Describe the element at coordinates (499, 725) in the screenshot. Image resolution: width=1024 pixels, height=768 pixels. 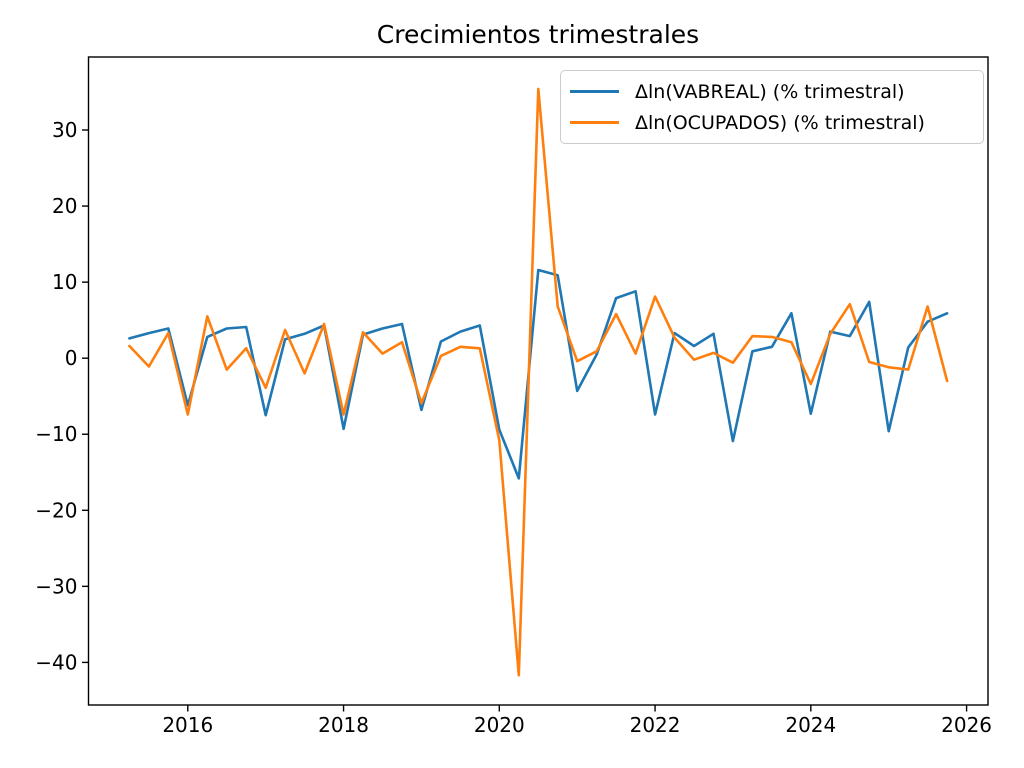
I see `x-axis-tick-label: 2020` at that location.